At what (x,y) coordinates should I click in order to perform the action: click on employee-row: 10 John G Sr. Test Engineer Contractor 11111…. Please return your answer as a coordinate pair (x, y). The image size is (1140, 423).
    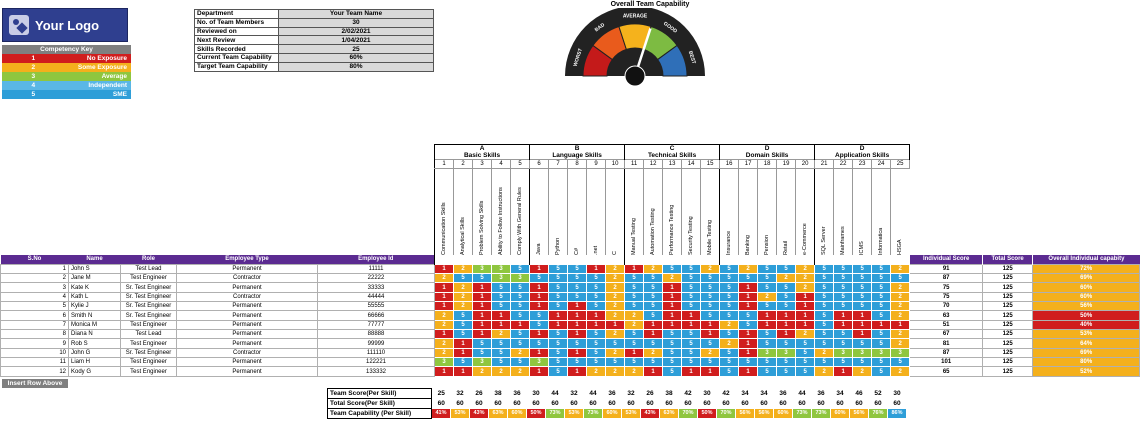
    Looking at the image, I should click on (570, 353).